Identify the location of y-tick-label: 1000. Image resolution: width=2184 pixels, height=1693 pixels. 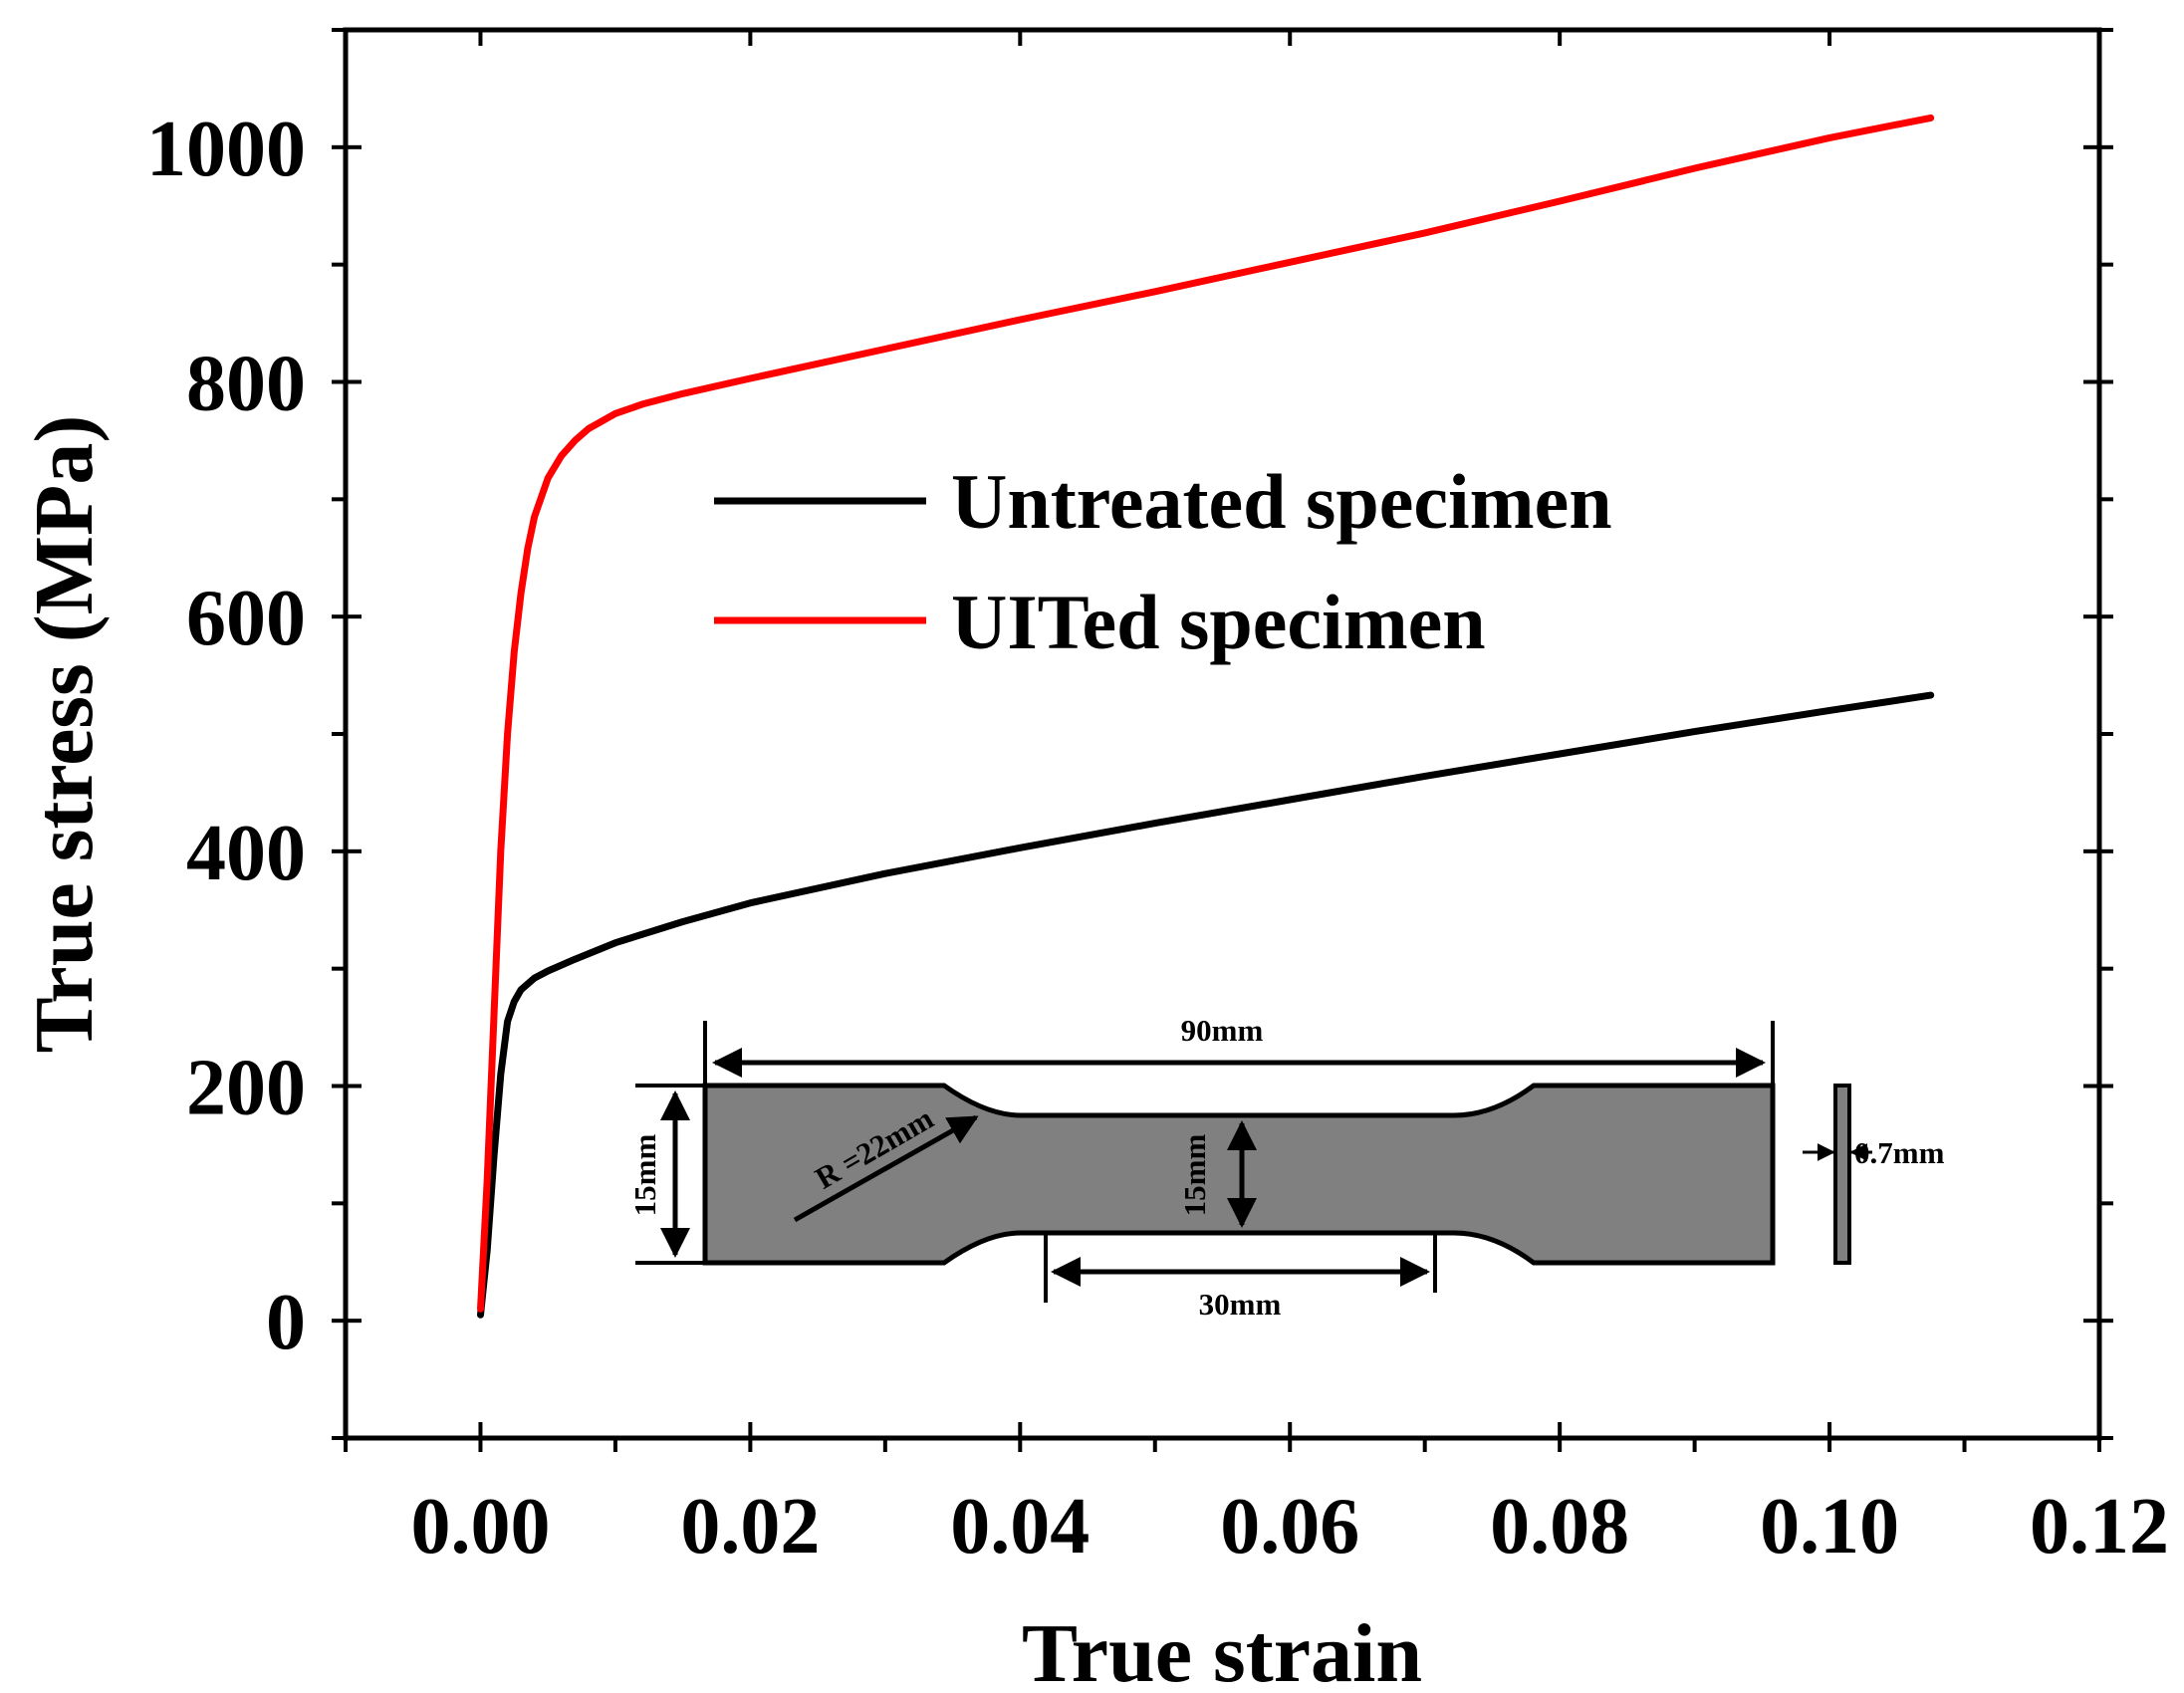
(226, 149).